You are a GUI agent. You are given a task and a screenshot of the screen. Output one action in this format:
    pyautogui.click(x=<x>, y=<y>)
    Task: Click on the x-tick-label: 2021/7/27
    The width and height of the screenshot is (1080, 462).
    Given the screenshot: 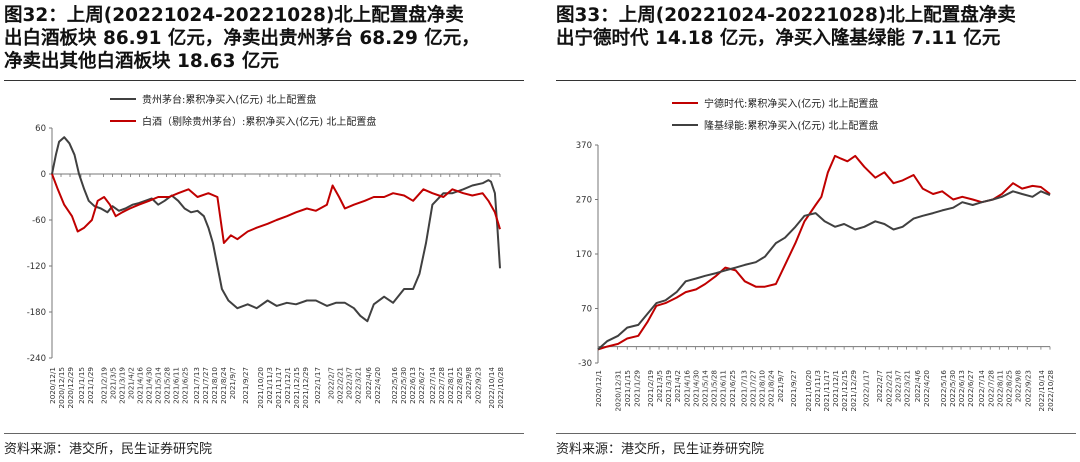 What is the action you would take?
    pyautogui.click(x=205, y=385)
    